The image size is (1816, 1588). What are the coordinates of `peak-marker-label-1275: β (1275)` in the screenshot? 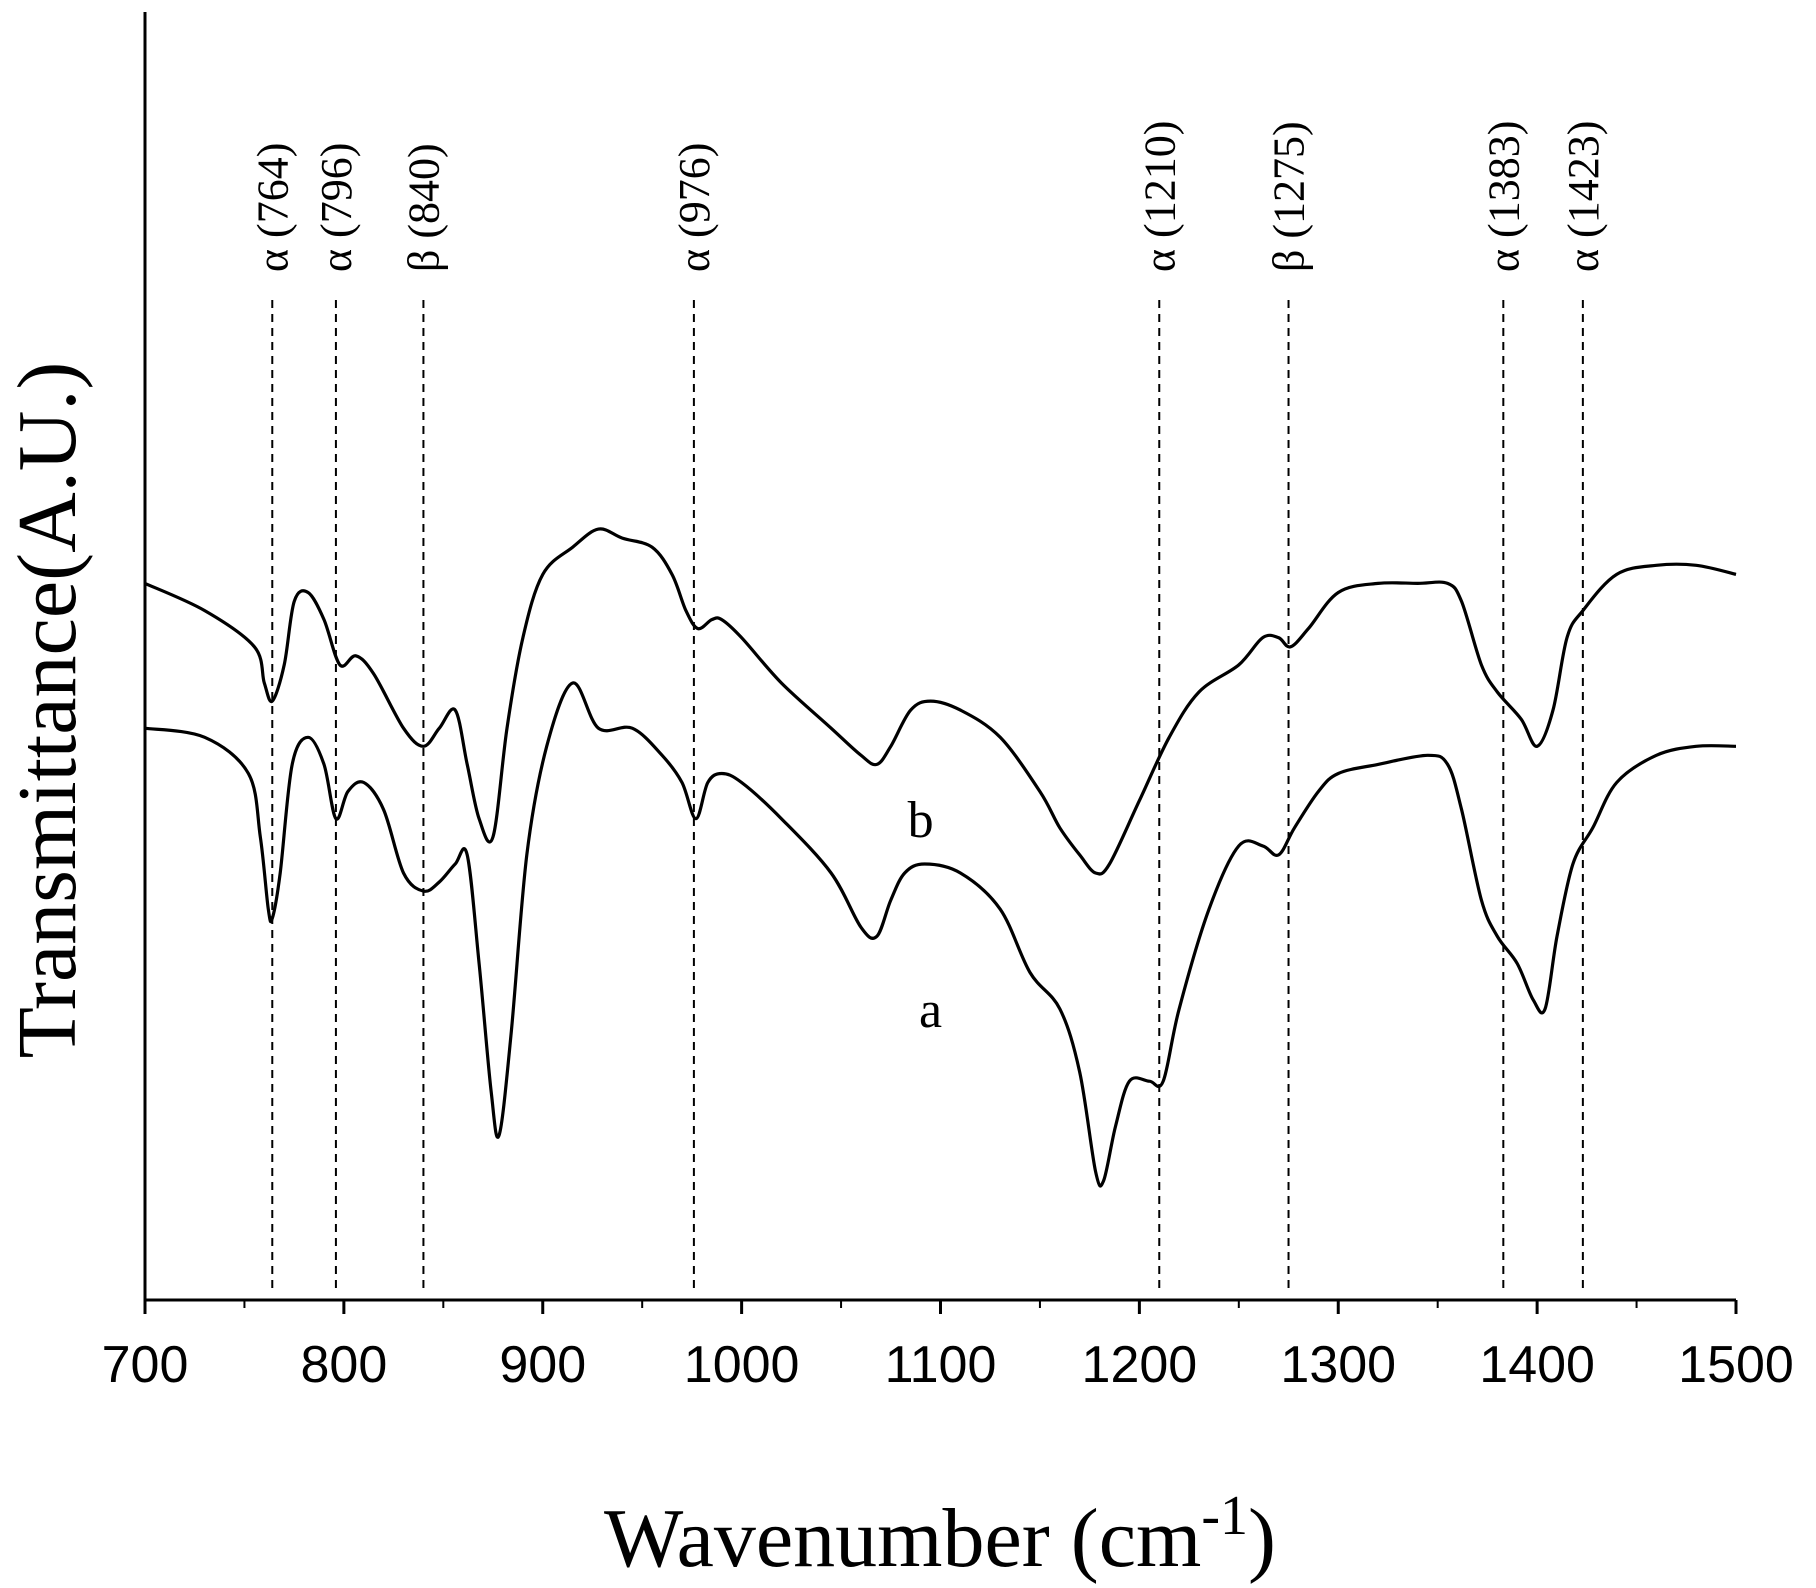 It's located at (1289, 196).